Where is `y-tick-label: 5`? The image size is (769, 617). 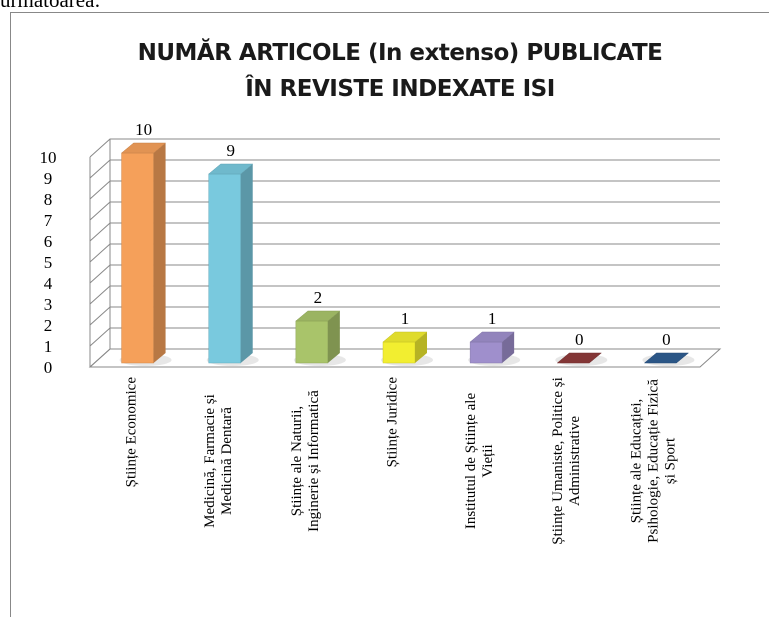 y-tick-label: 5 is located at coordinates (48, 262).